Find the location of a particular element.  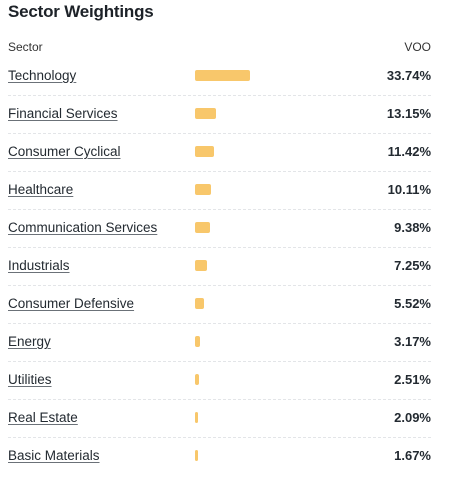

sector-link: Financial Services is located at coordinates (63, 113).